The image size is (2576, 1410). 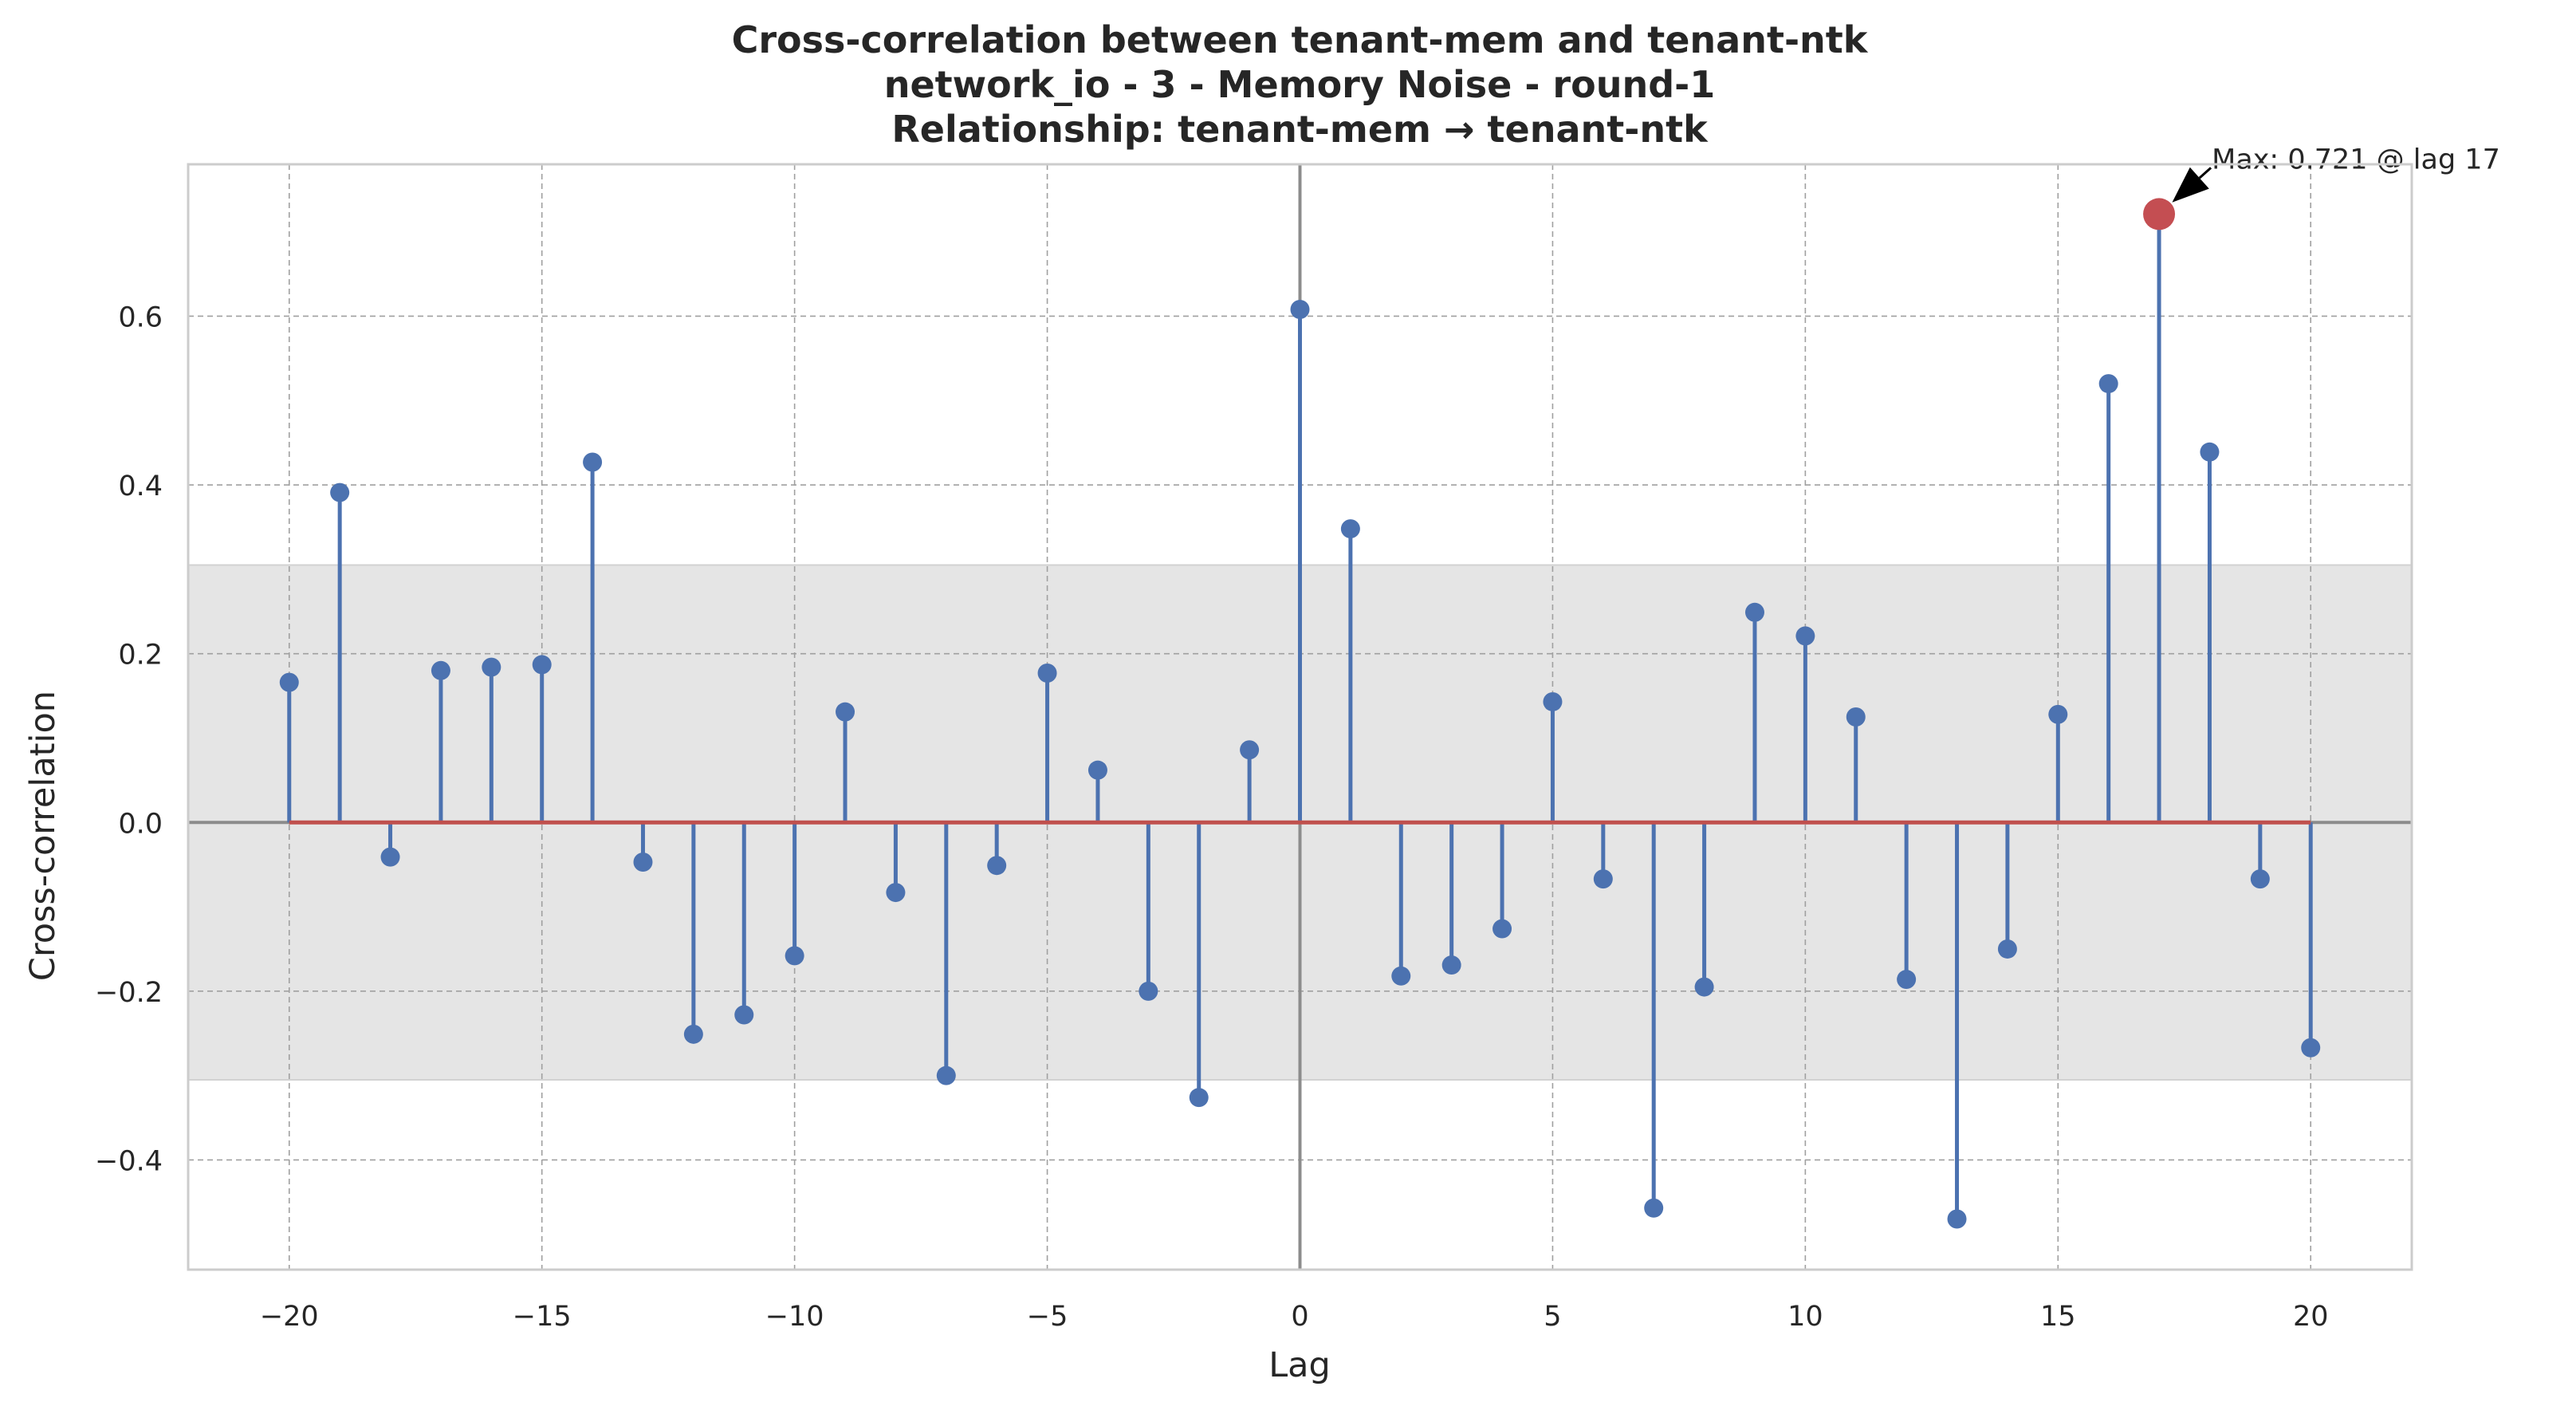 What do you see at coordinates (2191, 185) in the screenshot?
I see `annotation-arrow-head` at bounding box center [2191, 185].